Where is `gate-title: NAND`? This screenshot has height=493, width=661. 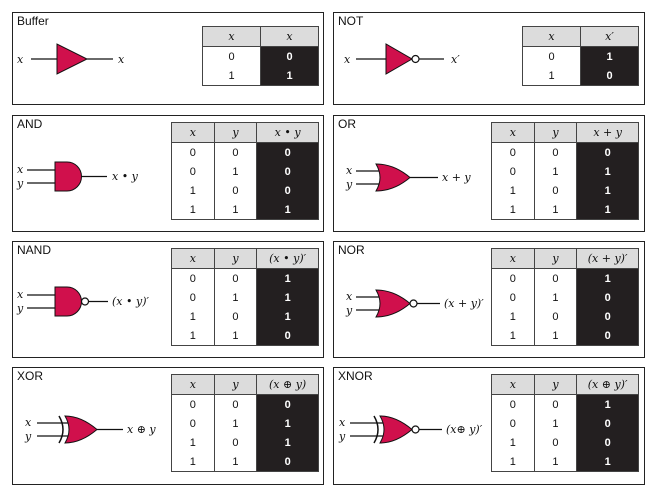
gate-title: NAND is located at coordinates (34, 250).